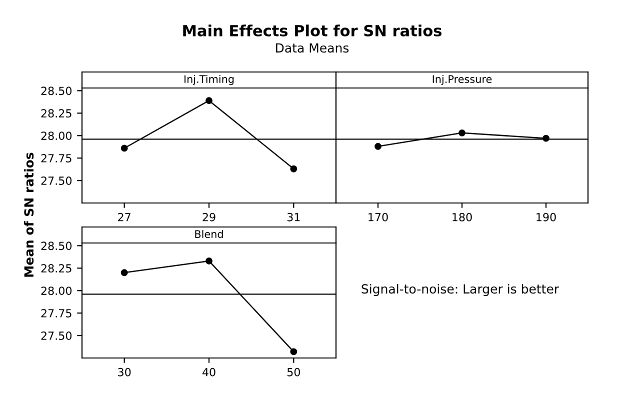 The height and width of the screenshot is (412, 624). Describe the element at coordinates (209, 217) in the screenshot. I see `x-tick-label: 29` at that location.